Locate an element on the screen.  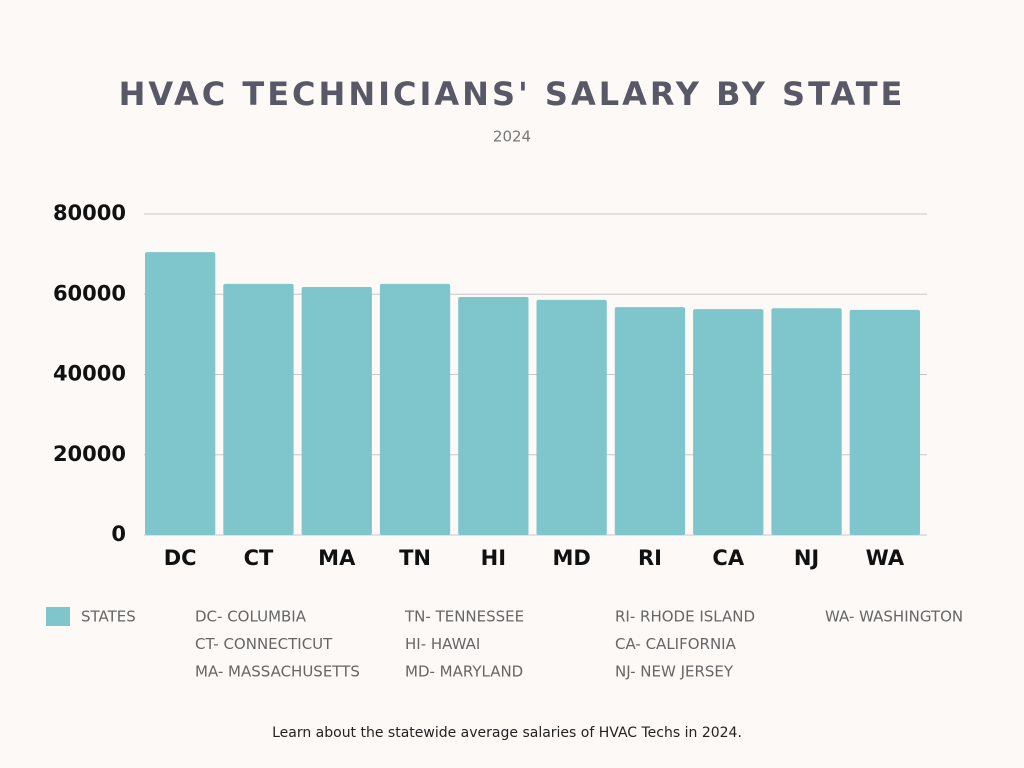
legend-note: NJ- NEW JERSEY is located at coordinates (674, 672).